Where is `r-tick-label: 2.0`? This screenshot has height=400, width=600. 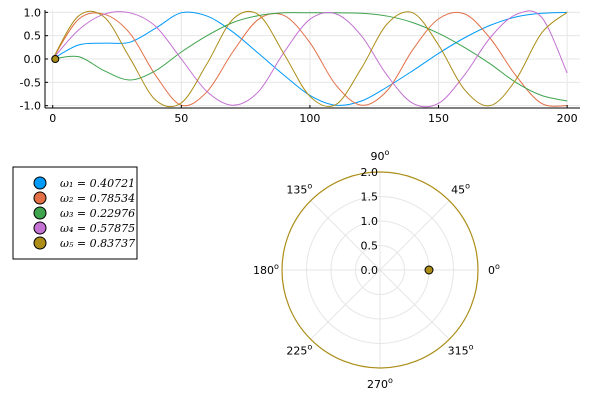
r-tick-label: 2.0 is located at coordinates (370, 172).